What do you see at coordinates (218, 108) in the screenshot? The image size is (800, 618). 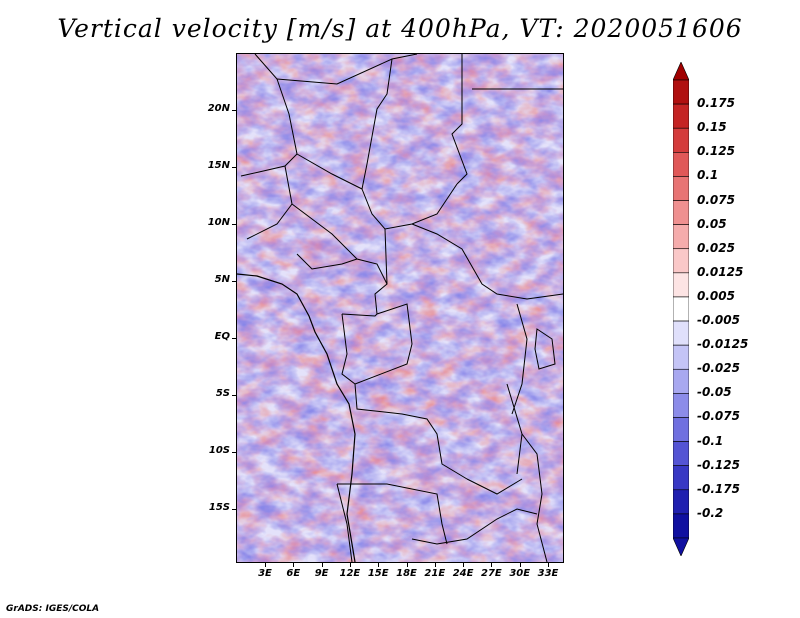 I see `lat-tick-label: 20N` at bounding box center [218, 108].